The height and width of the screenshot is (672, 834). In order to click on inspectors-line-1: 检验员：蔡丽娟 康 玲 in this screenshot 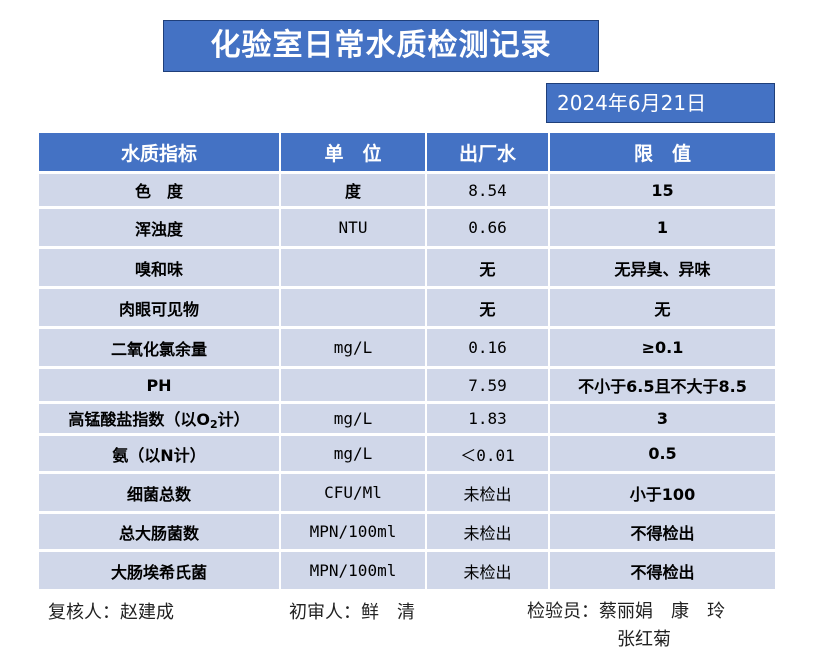, I will do `click(626, 611)`.